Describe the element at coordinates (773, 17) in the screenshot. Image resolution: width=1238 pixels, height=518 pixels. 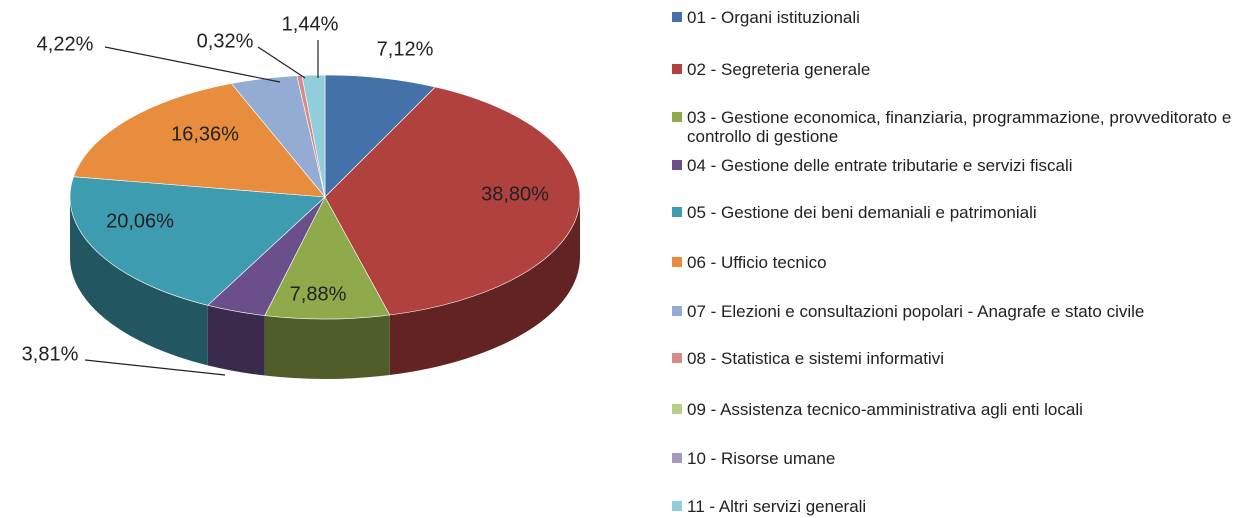
I see `legend-label: 01 - Organi istituzionali` at that location.